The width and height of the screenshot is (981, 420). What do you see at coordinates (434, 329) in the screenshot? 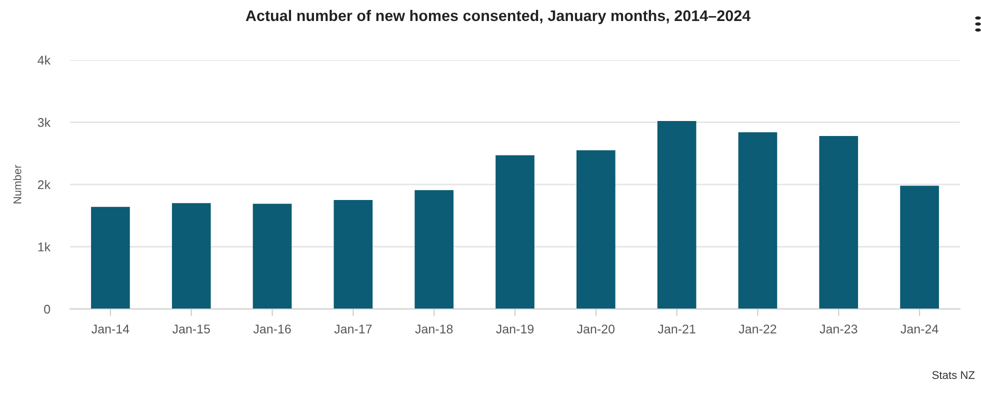
I see `x-tick-label: Jan-18` at bounding box center [434, 329].